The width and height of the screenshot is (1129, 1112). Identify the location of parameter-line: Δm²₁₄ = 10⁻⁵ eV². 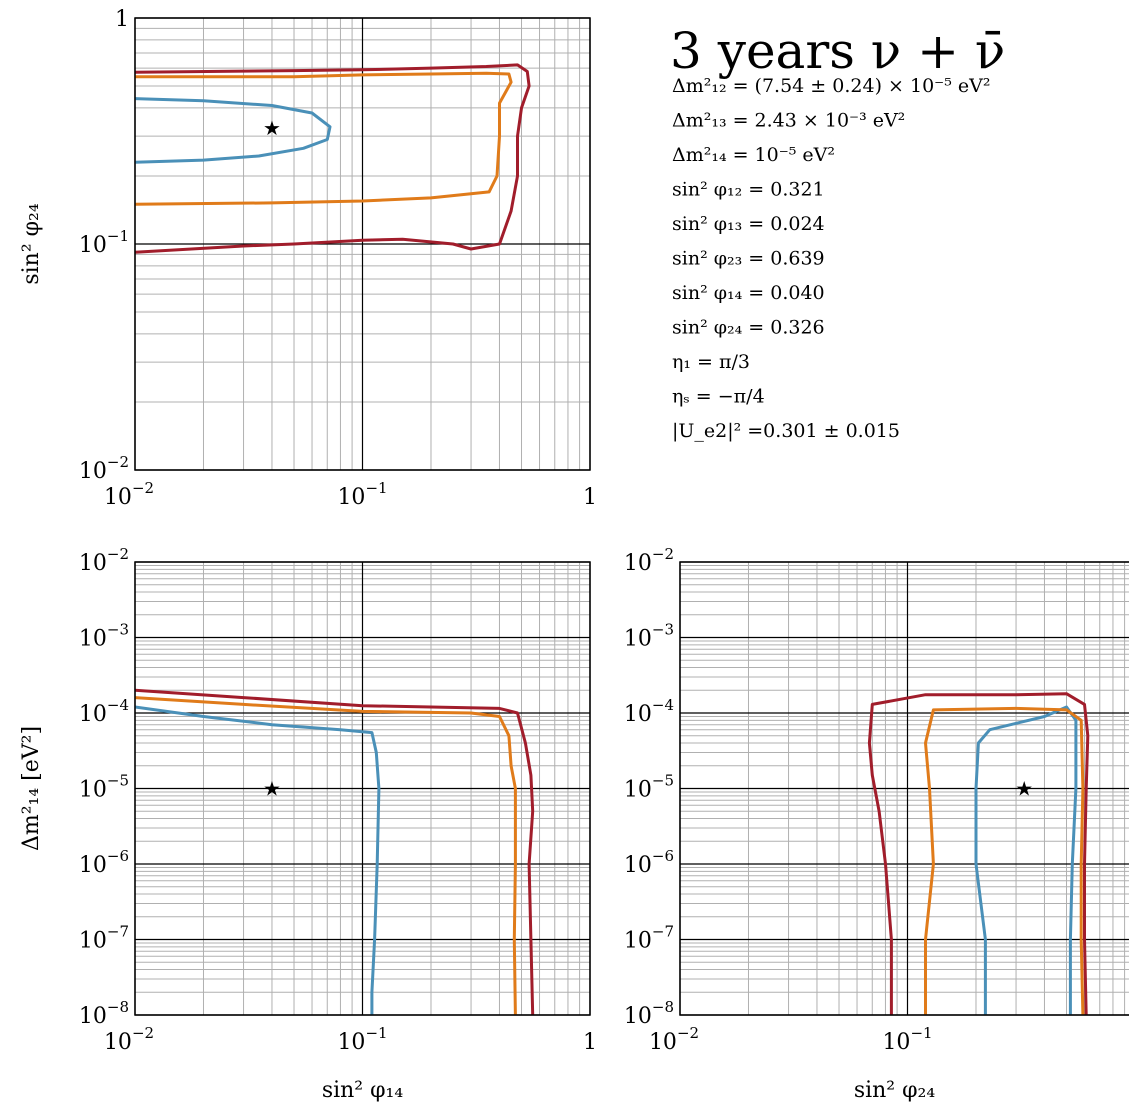
(753, 155).